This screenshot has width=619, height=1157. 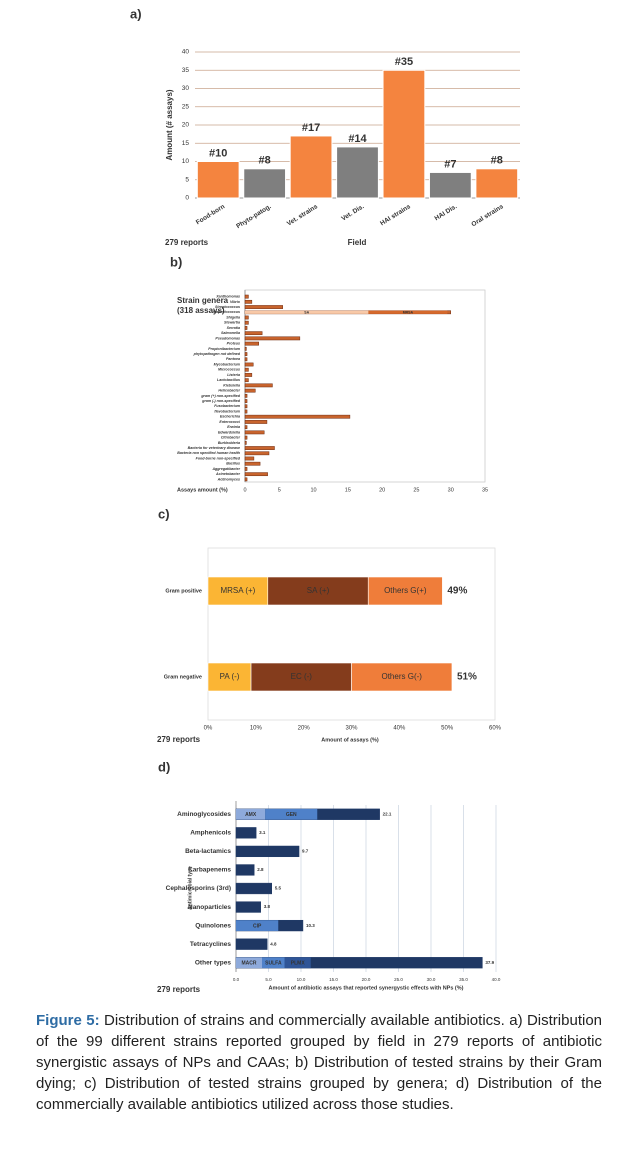 I want to click on y-tick-label: Bacteria for veterinary disease, so click(x=214, y=448).